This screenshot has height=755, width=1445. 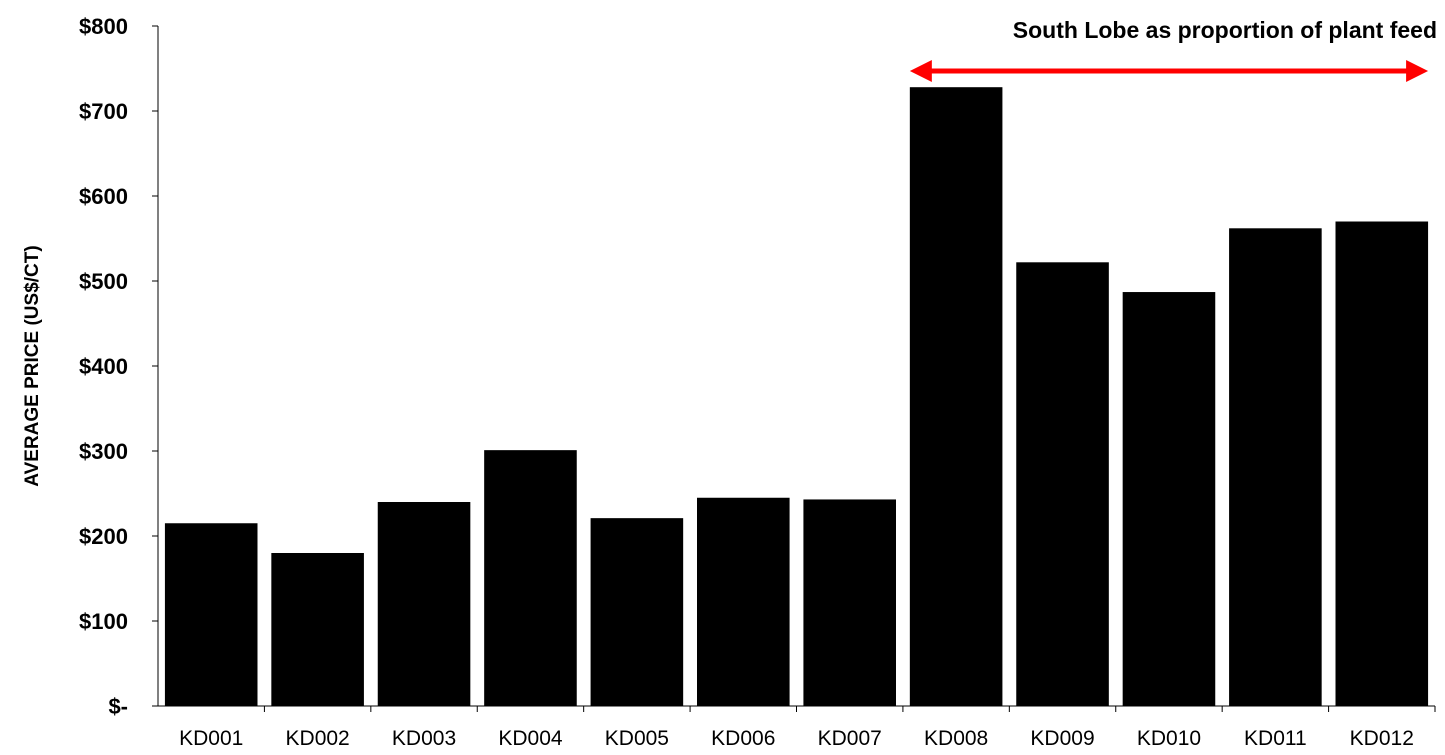 What do you see at coordinates (1417, 71) in the screenshot?
I see `annotation-arrowhead-right` at bounding box center [1417, 71].